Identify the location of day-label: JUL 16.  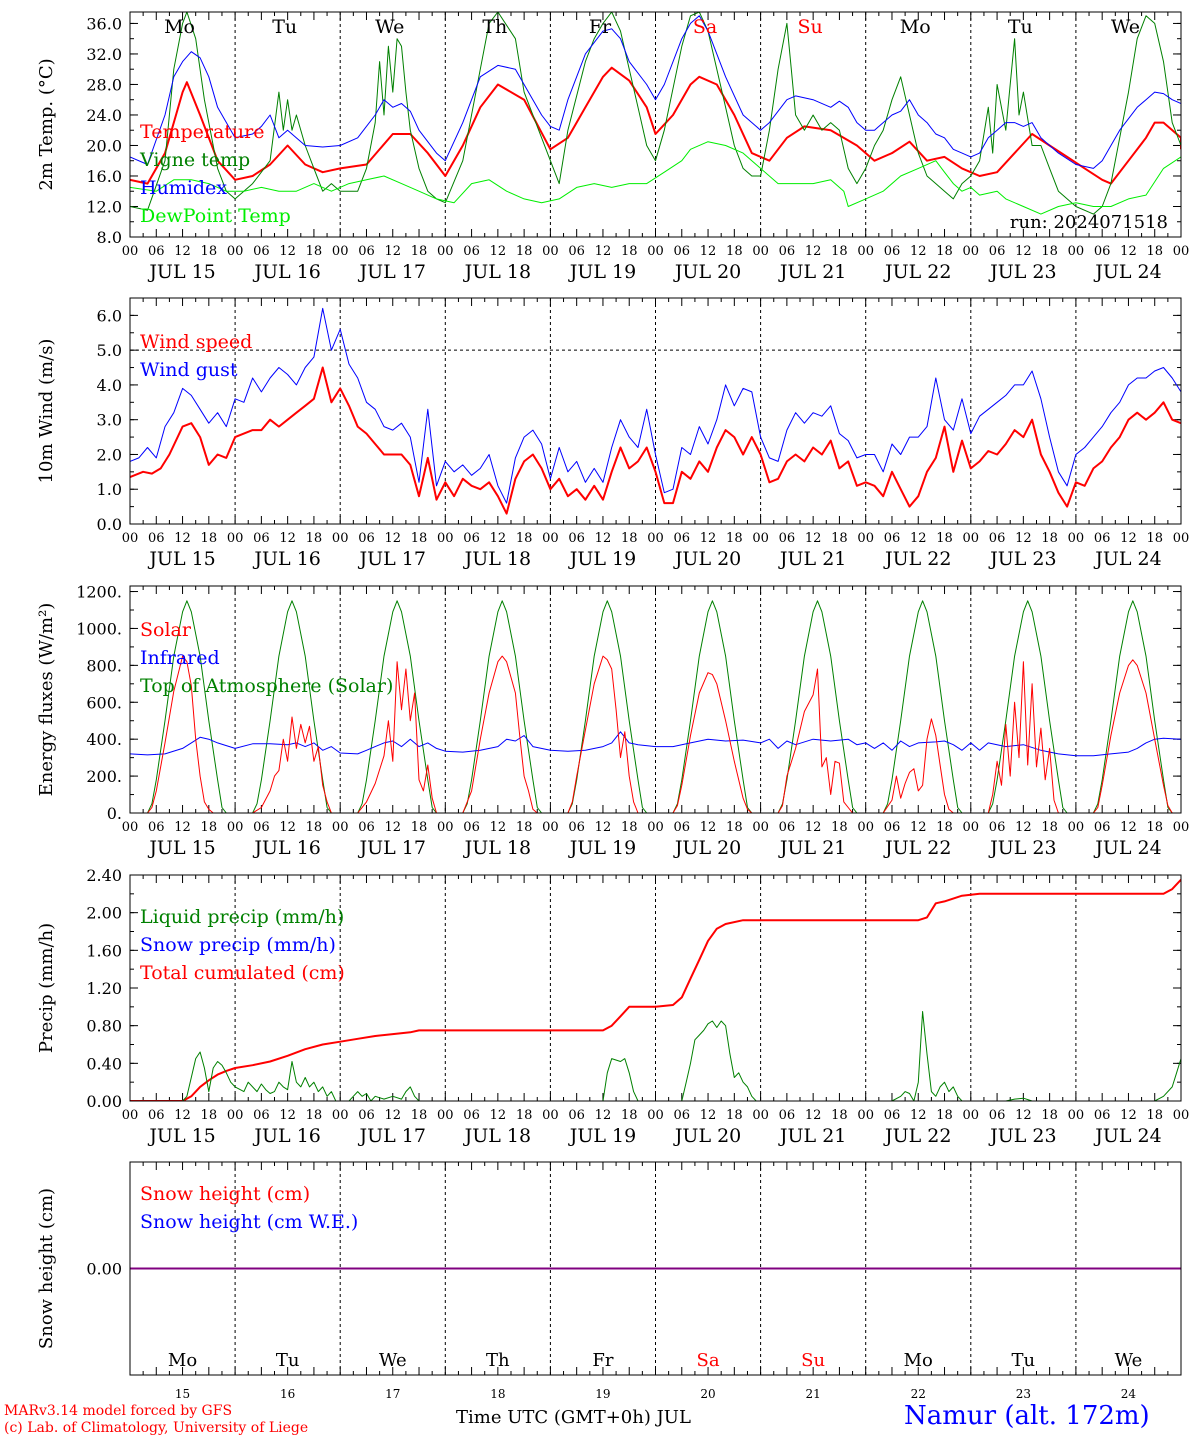
(286, 272).